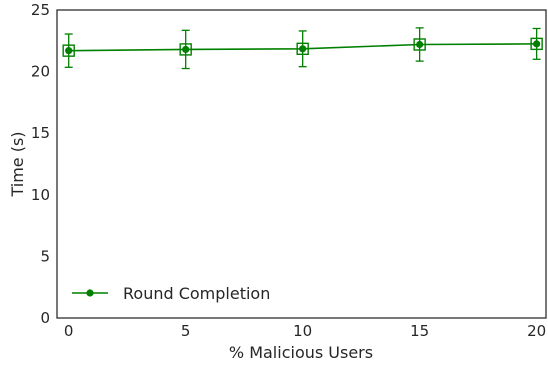 The height and width of the screenshot is (366, 548). I want to click on x-tick-label: 0, so click(69, 331).